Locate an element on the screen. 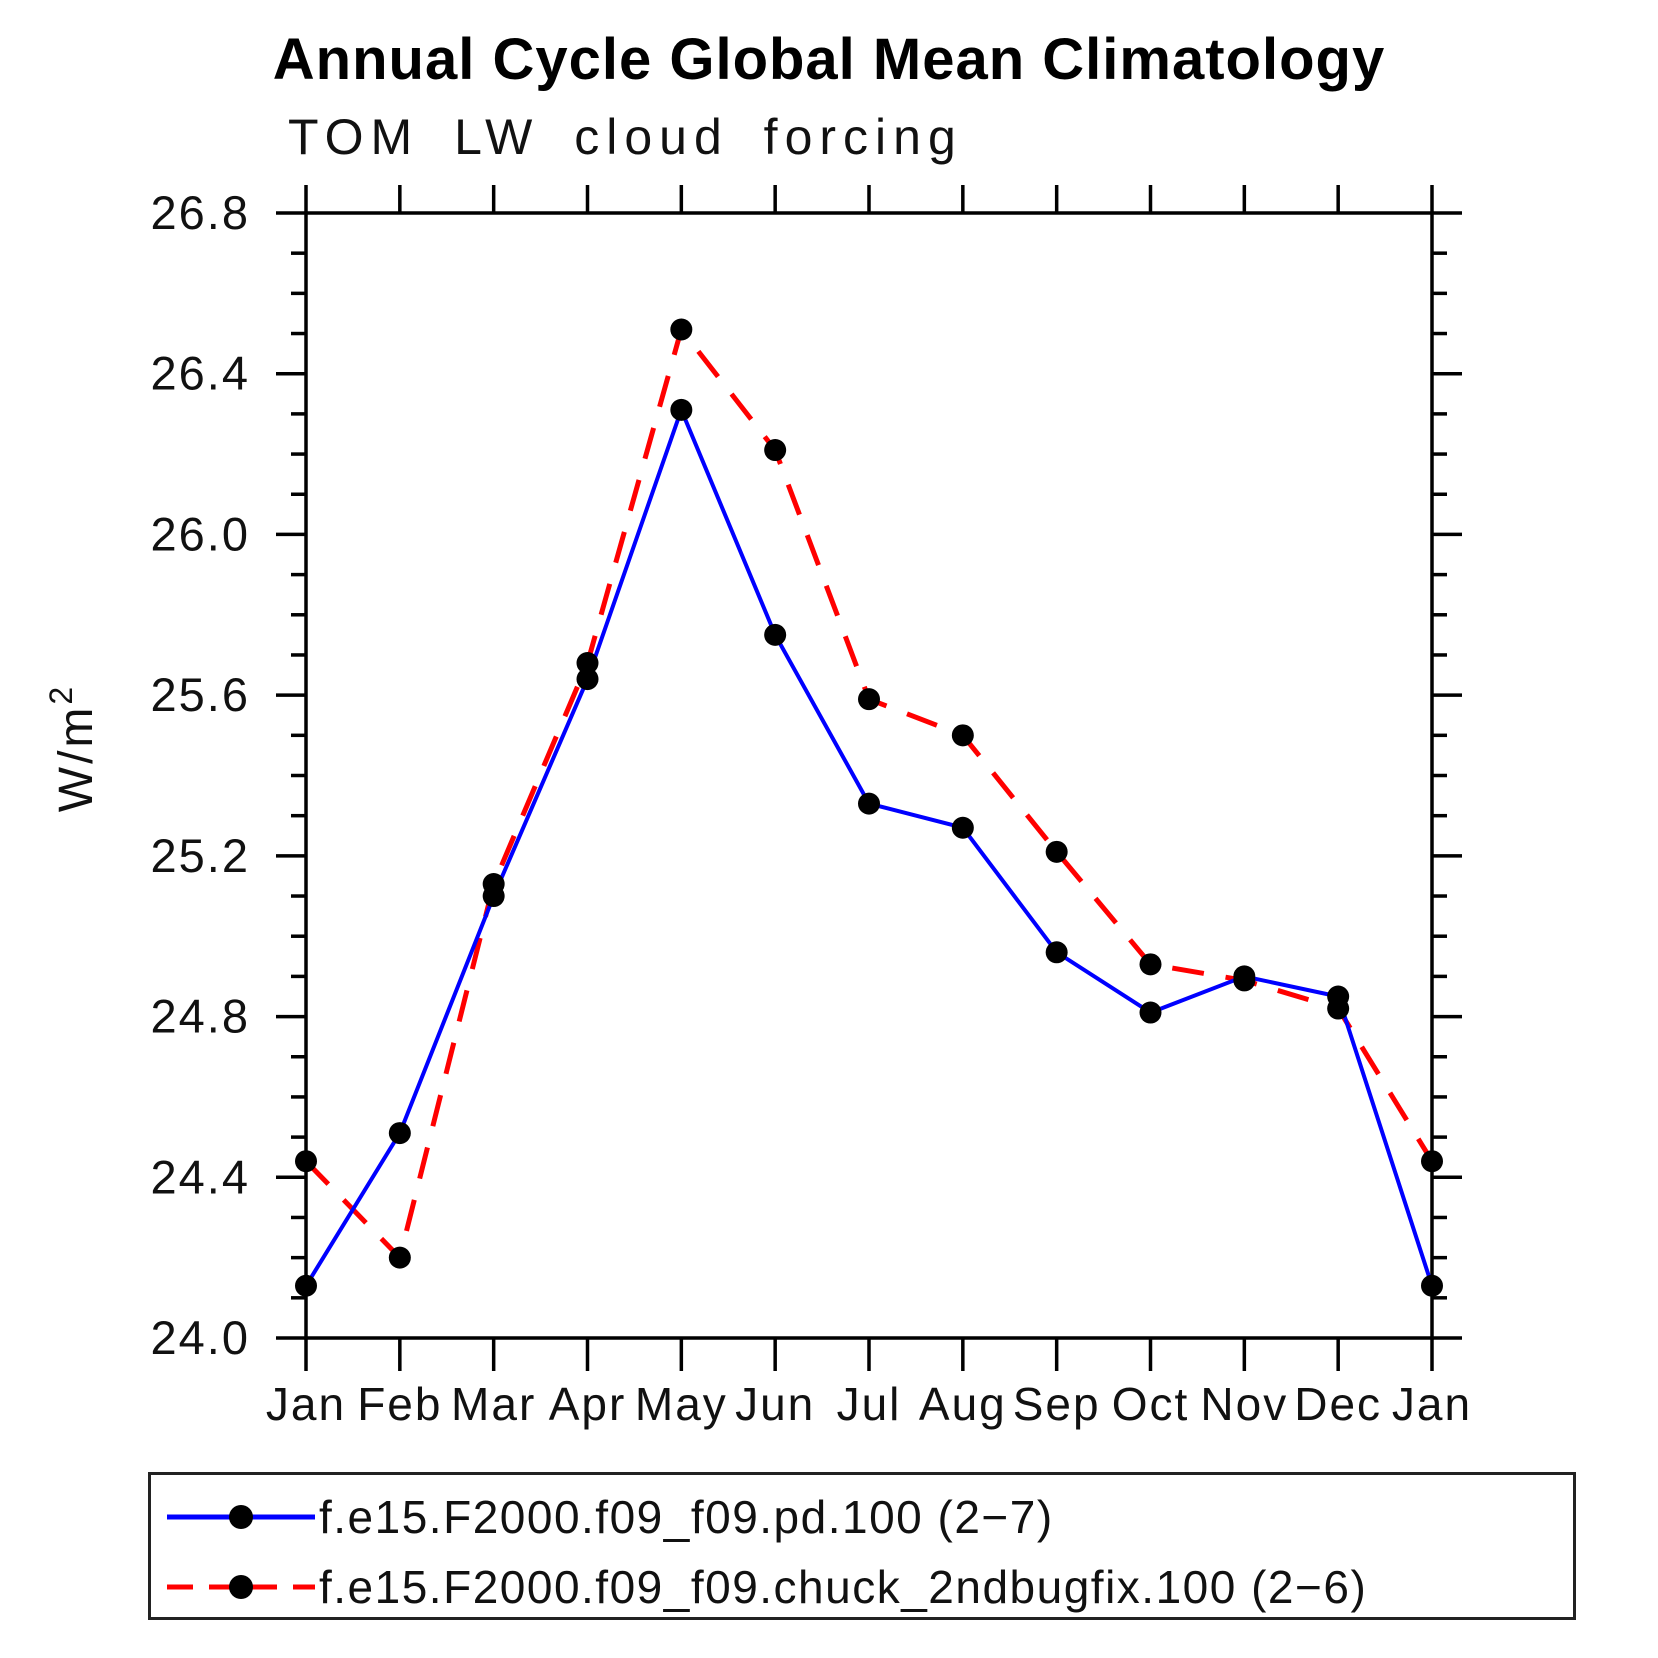 Image resolution: width=1658 pixels, height=1658 pixels. y-tick-label: 24.8 is located at coordinates (200, 1016).